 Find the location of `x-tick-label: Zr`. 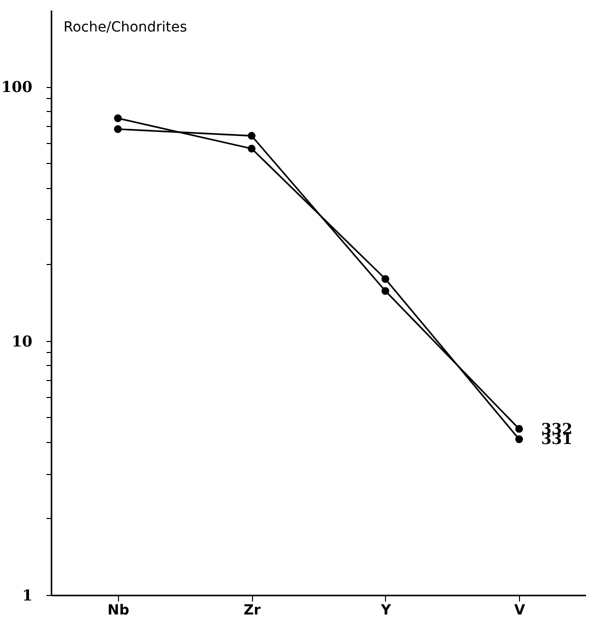

x-tick-label: Zr is located at coordinates (252, 610).